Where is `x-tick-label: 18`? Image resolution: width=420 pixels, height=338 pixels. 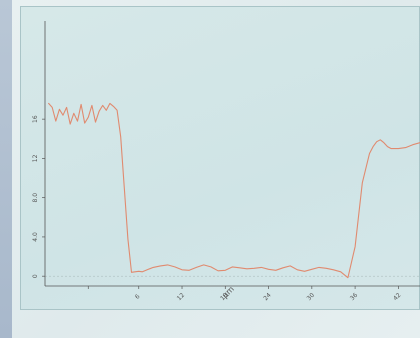 x-tick-label: 18 is located at coordinates (224, 297).